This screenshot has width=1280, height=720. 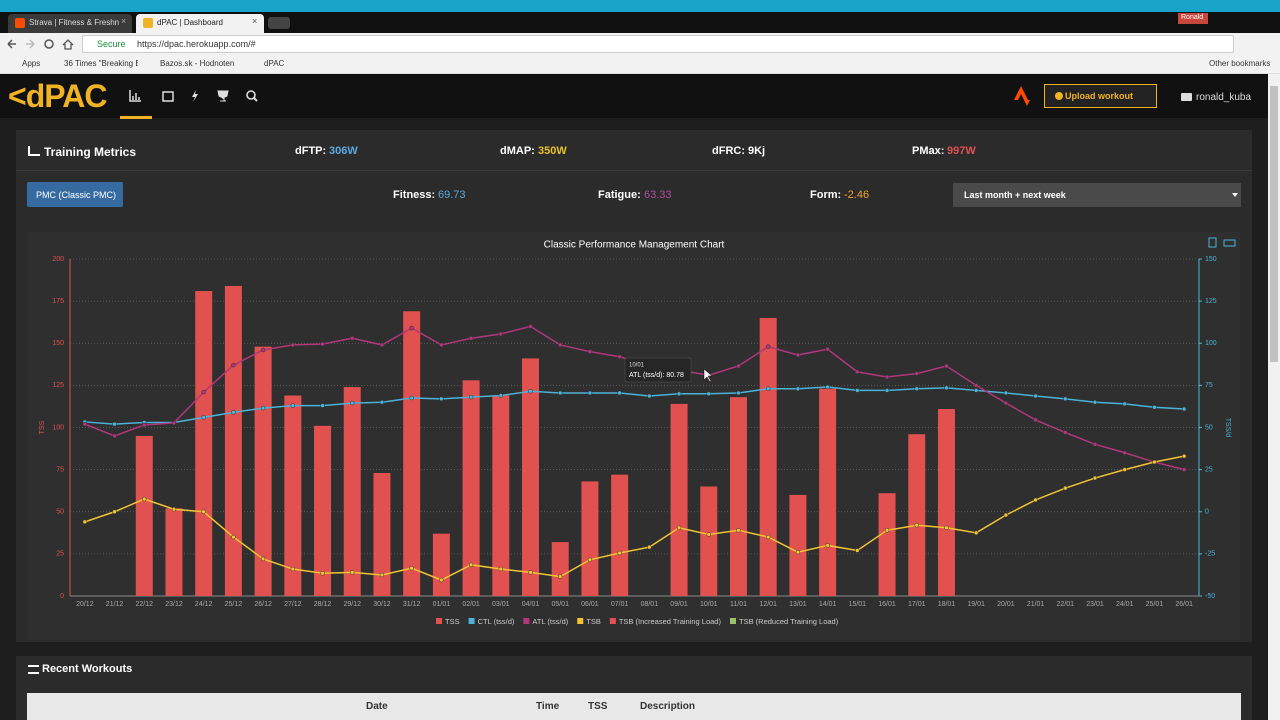 What do you see at coordinates (1095, 604) in the screenshot?
I see `x-tick-label: 23/01` at bounding box center [1095, 604].